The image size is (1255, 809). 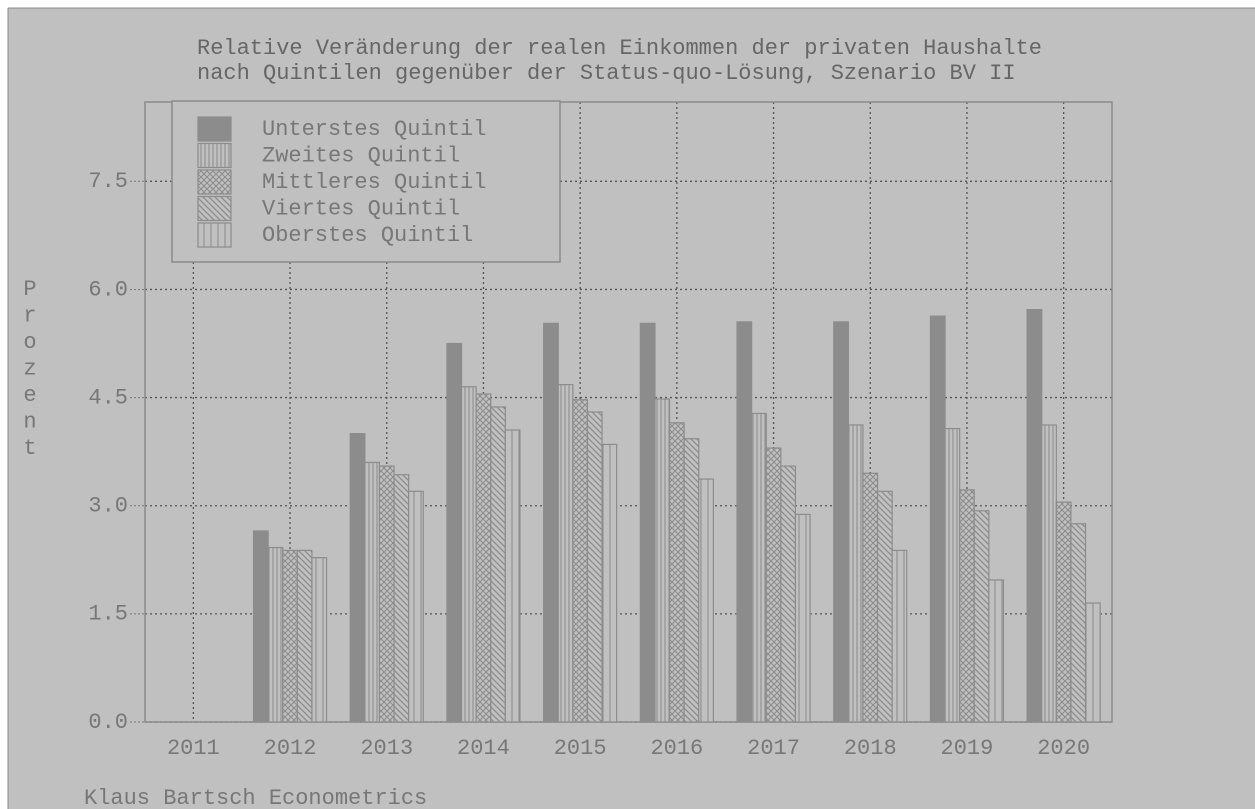 I want to click on y-tick-label: 3.0, so click(x=108, y=506).